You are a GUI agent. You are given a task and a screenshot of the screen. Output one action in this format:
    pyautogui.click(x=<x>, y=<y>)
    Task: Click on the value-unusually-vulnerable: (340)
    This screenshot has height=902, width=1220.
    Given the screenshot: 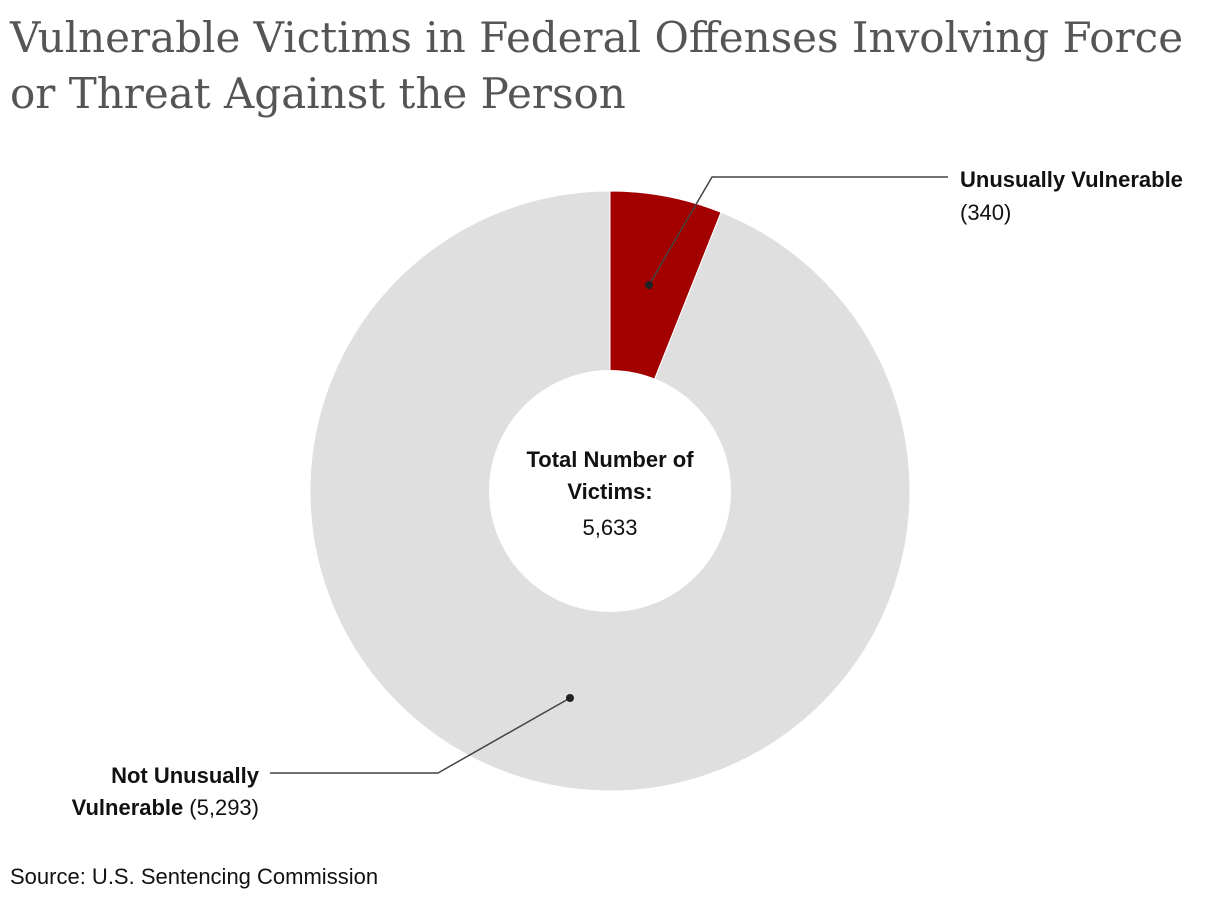 What is the action you would take?
    pyautogui.click(x=985, y=212)
    